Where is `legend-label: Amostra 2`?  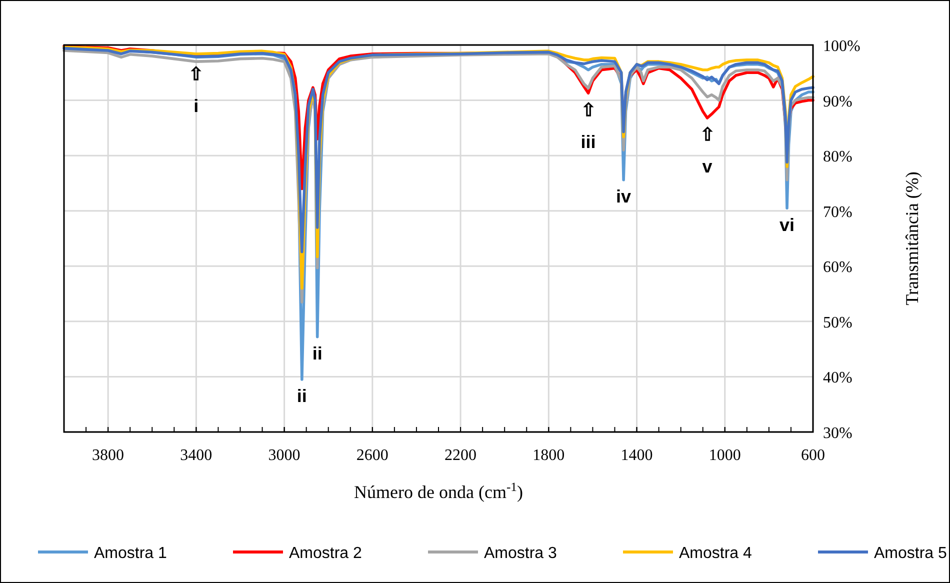
legend-label: Amostra 2 is located at coordinates (325, 553).